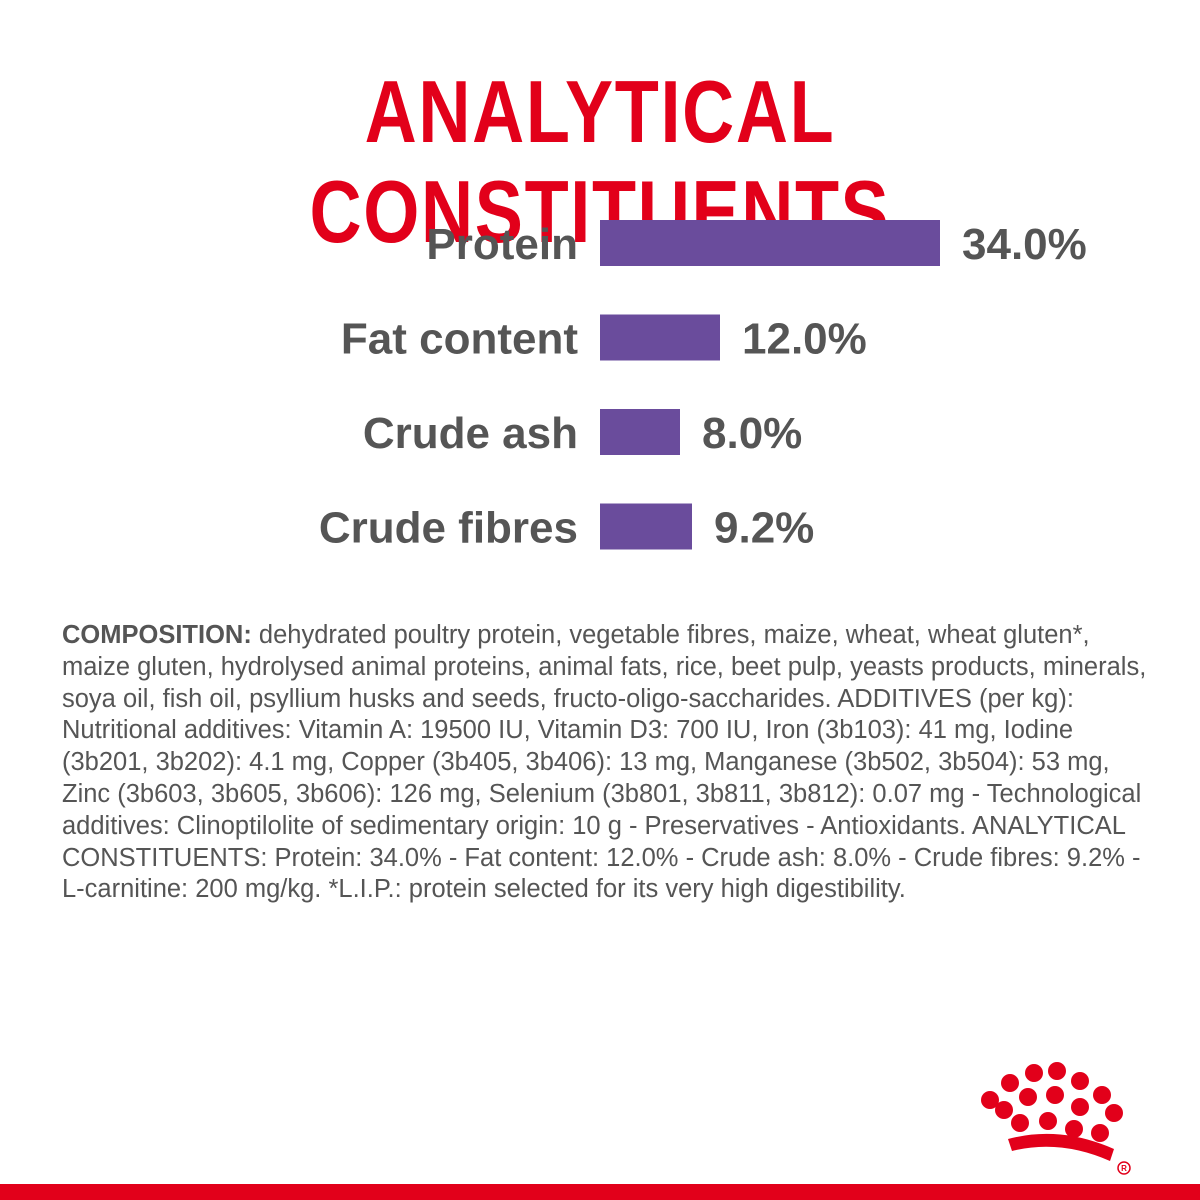  Describe the element at coordinates (600, 1192) in the screenshot. I see `bottom-brand-band` at that location.